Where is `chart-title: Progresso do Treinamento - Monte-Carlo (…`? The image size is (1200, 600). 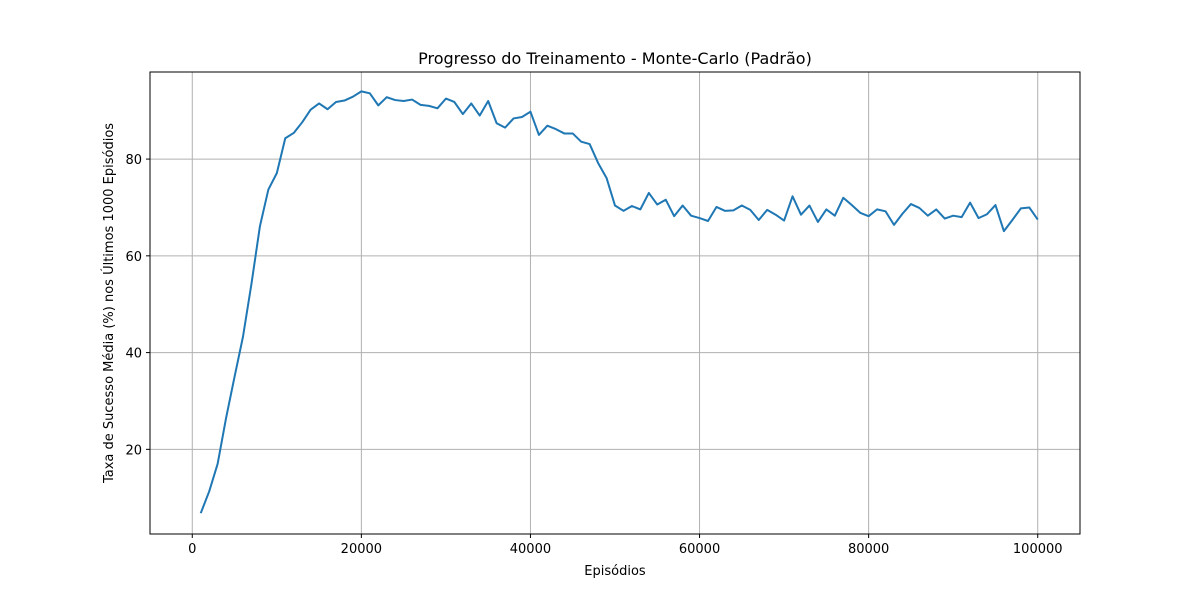 chart-title: Progresso do Treinamento - Monte-Carlo (… is located at coordinates (615, 58).